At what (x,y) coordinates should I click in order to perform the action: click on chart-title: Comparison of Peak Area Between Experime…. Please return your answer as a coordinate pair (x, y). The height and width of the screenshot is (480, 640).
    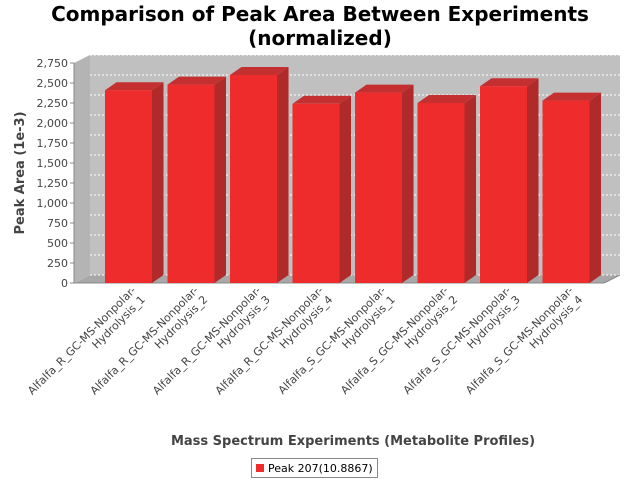
    Looking at the image, I should click on (320, 26).